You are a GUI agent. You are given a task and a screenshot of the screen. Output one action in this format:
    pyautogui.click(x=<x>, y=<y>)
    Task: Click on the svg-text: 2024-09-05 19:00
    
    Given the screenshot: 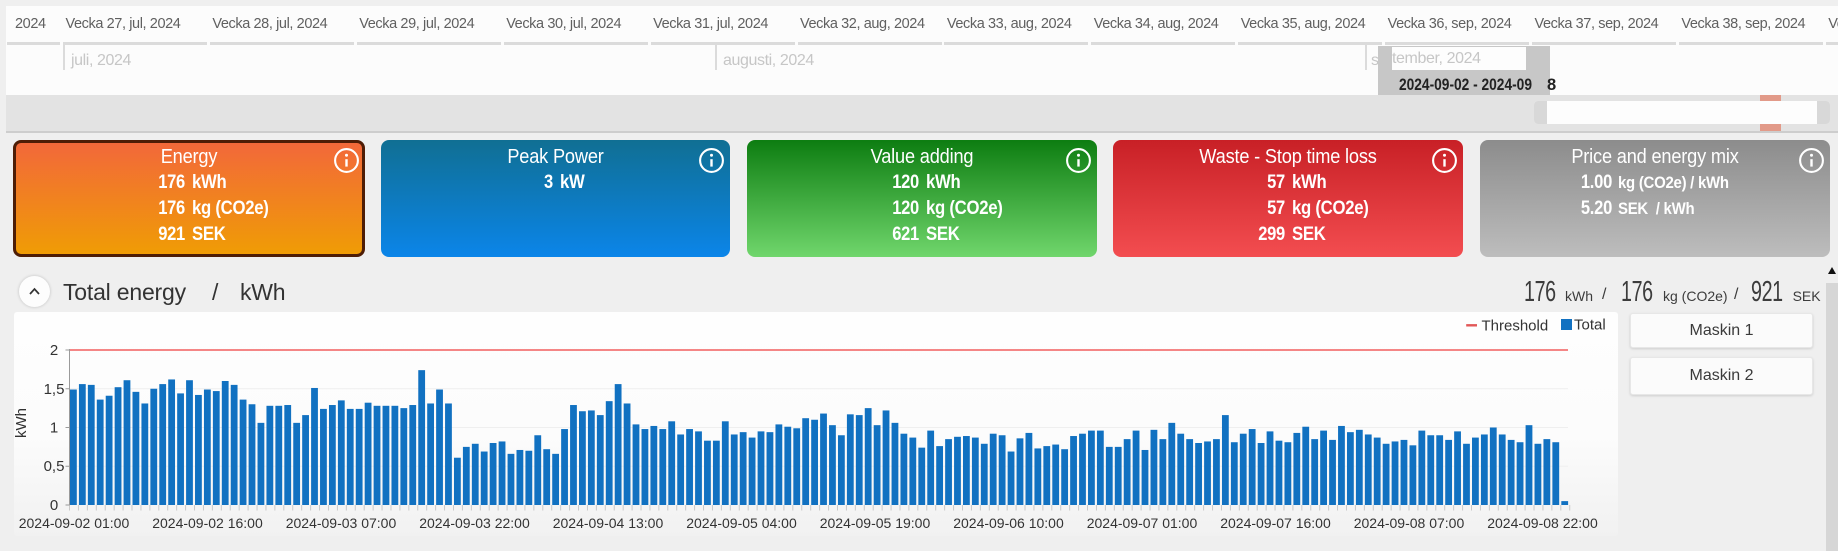 What is the action you would take?
    pyautogui.click(x=875, y=523)
    